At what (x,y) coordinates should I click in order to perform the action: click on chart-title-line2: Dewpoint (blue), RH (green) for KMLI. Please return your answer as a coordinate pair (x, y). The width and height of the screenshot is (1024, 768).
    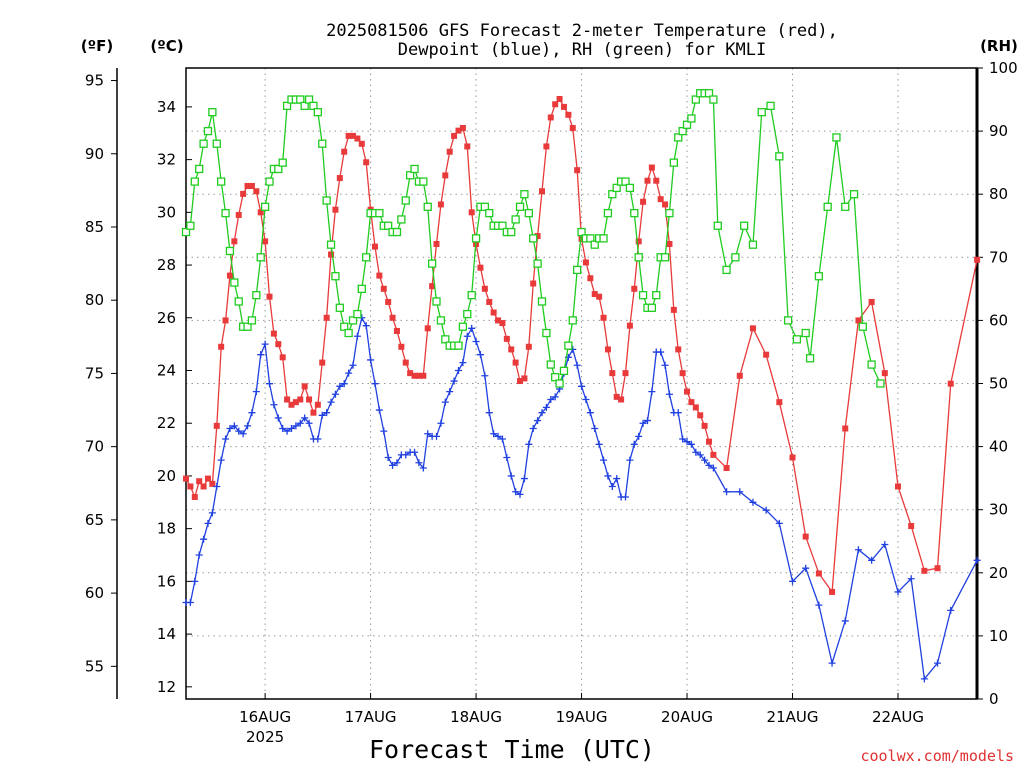
    Looking at the image, I should click on (582, 50).